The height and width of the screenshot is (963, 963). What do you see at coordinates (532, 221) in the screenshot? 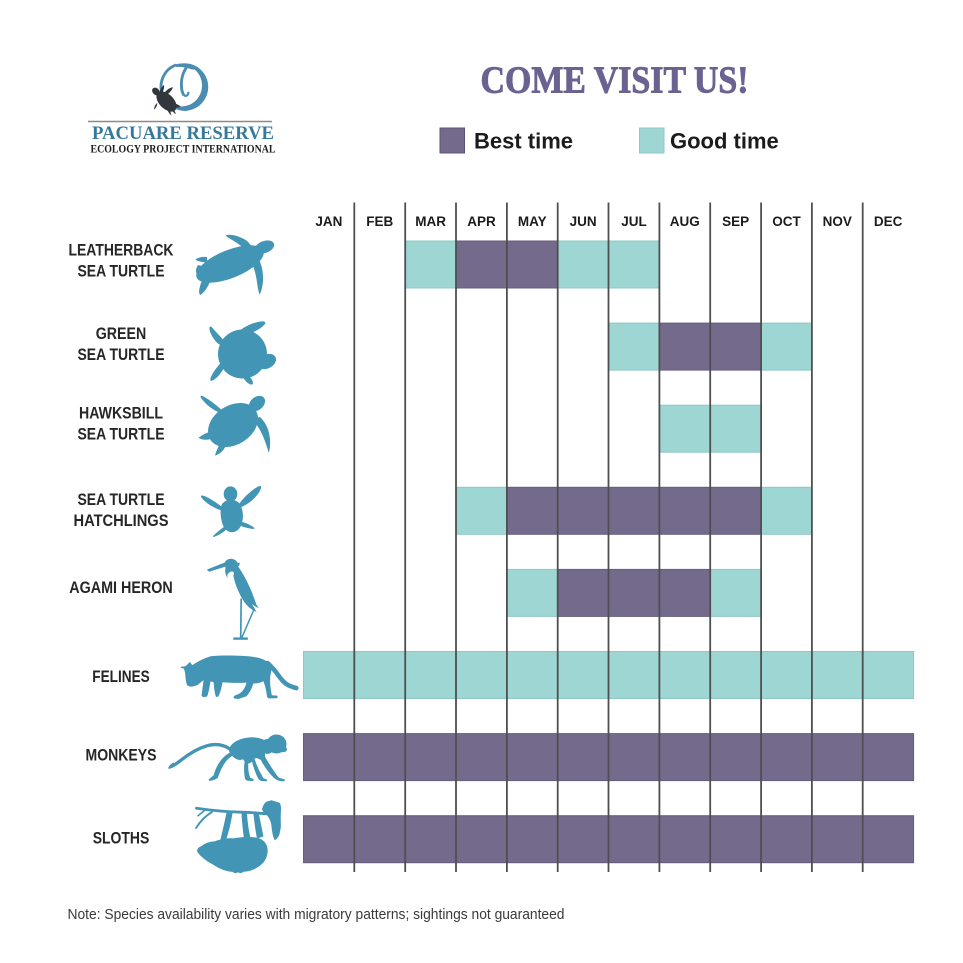
I see `svg-text: MAY` at bounding box center [532, 221].